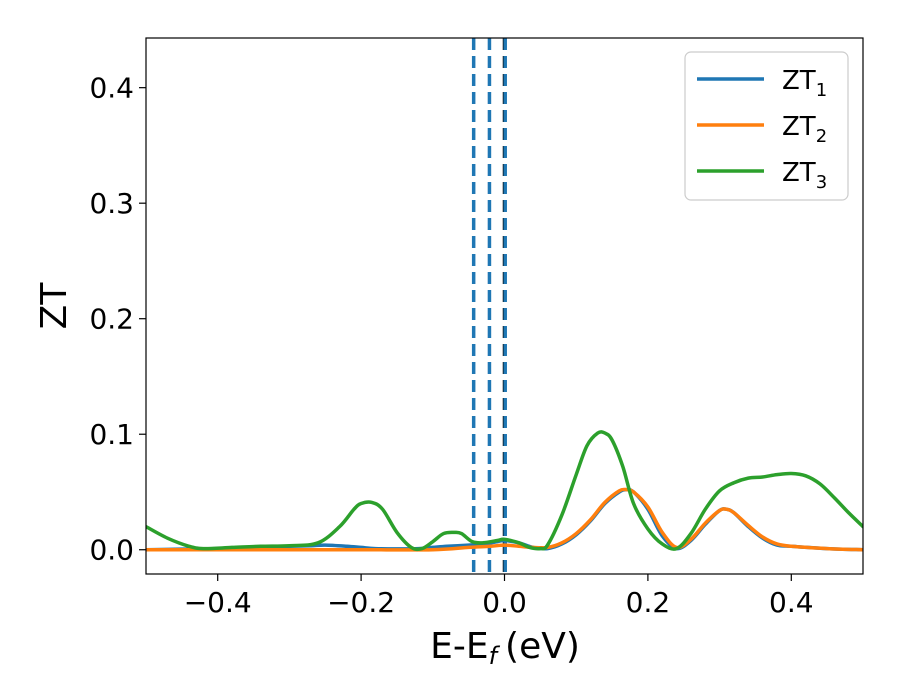 The image size is (900, 700). Describe the element at coordinates (495, 656) in the screenshot. I see `x-axis-label-subscript: f` at that location.